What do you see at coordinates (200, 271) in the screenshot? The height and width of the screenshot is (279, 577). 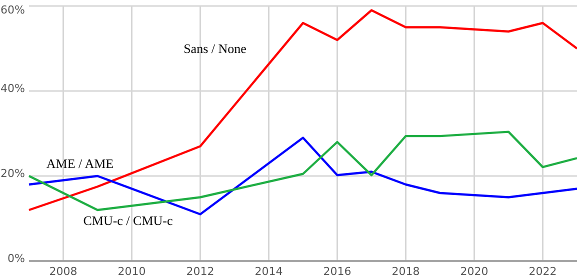 I see `x-tick-label: 2012` at bounding box center [200, 271].